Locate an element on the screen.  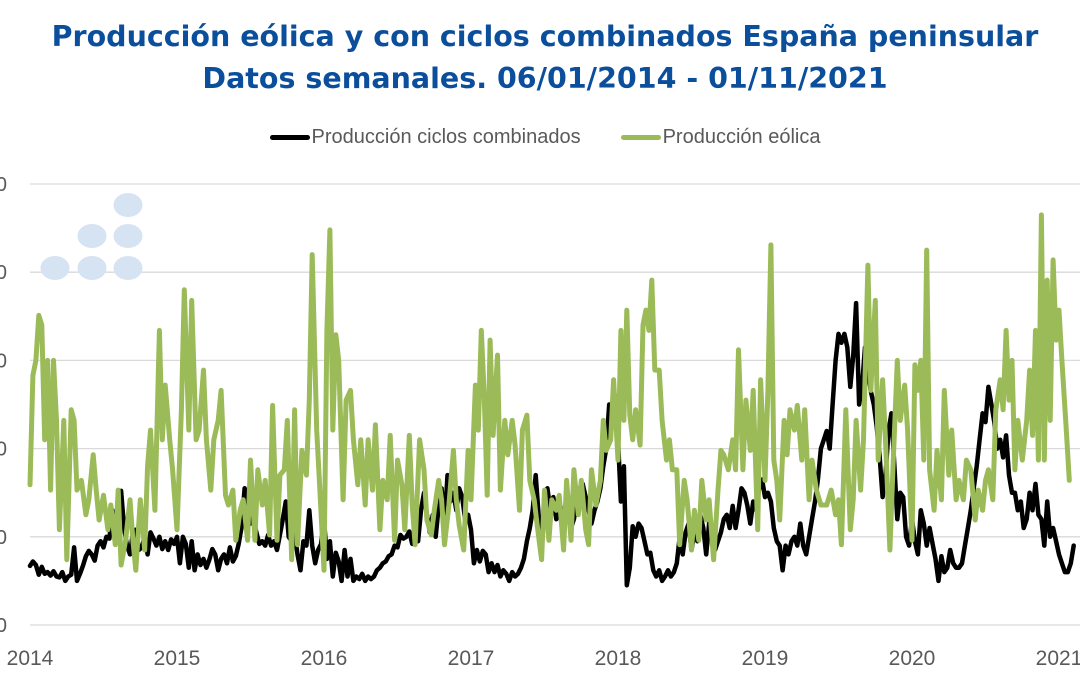
x-tick-label: 2021 is located at coordinates (1058, 658).